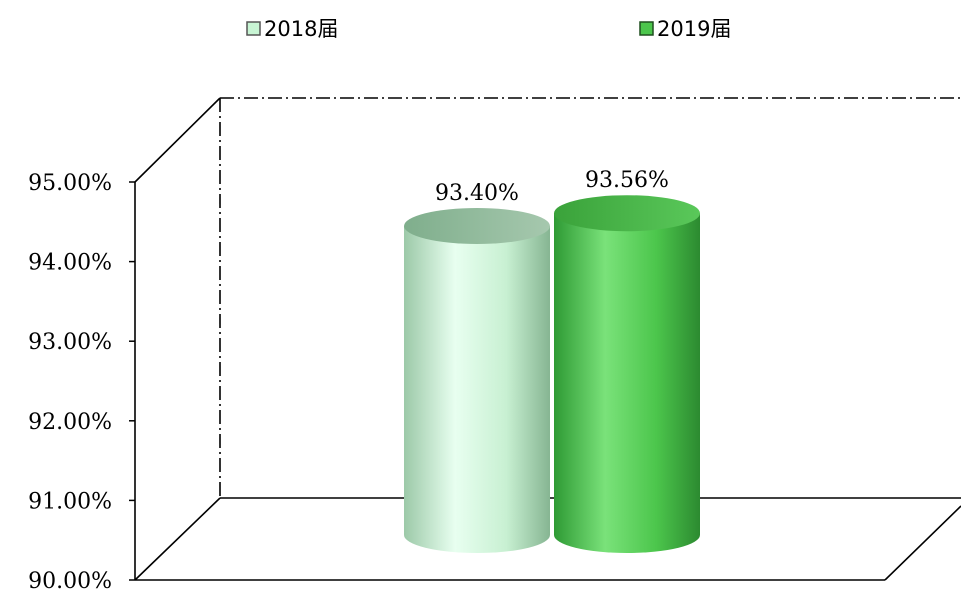 The height and width of the screenshot is (594, 961). What do you see at coordinates (627, 180) in the screenshot?
I see `data-label: 93.56%` at bounding box center [627, 180].